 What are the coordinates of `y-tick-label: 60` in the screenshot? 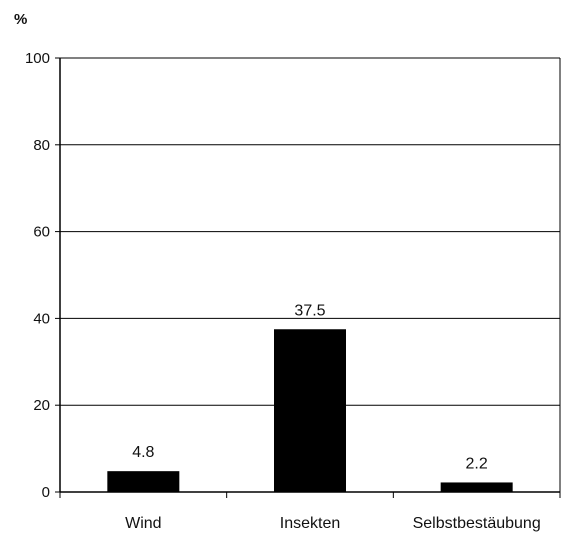 It's located at (41, 232).